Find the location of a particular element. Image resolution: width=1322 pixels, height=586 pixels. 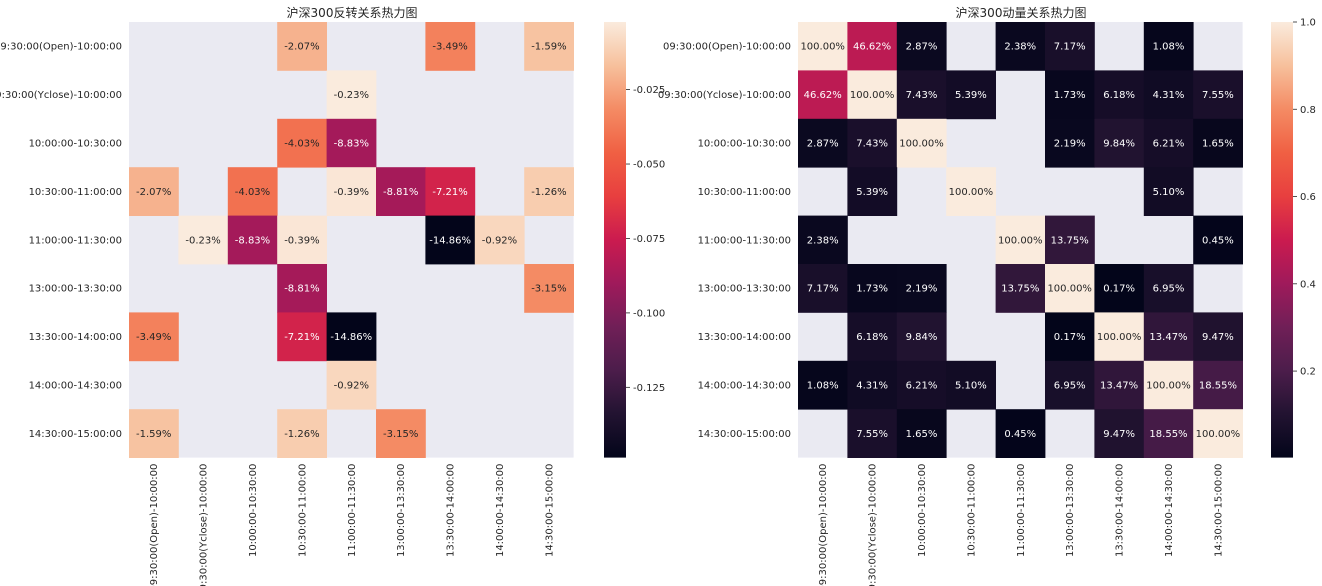

cell-value-label: 0.45% is located at coordinates (1020, 434).